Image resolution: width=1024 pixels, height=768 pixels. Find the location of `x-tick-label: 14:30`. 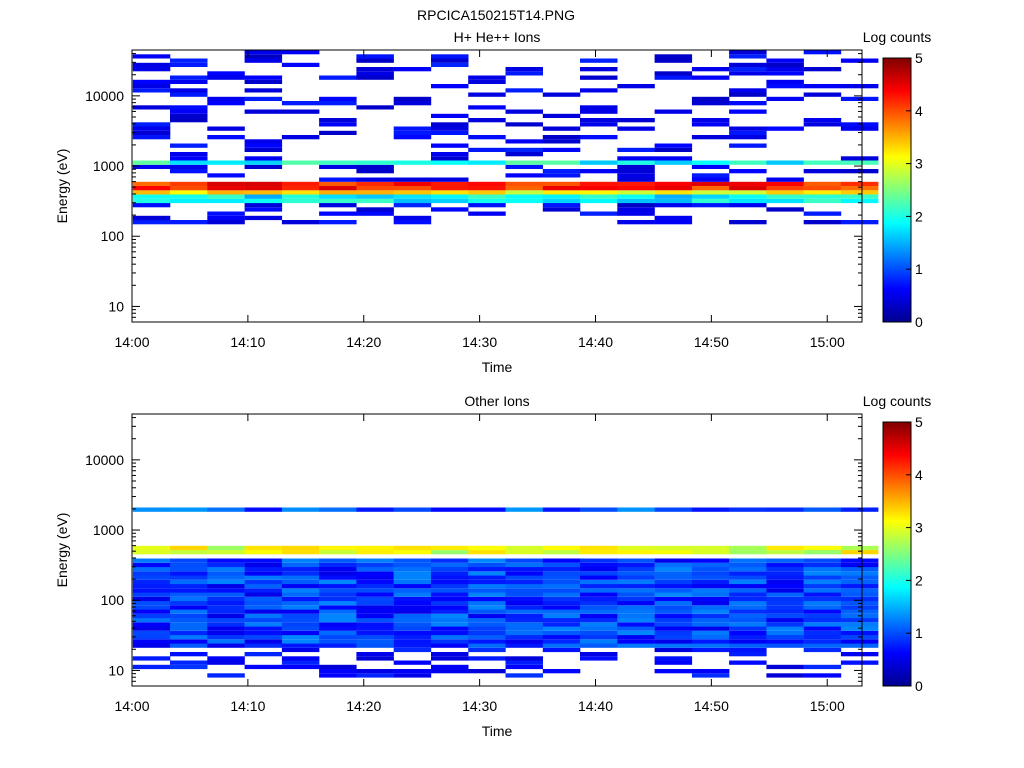

x-tick-label: 14:30 is located at coordinates (479, 342).